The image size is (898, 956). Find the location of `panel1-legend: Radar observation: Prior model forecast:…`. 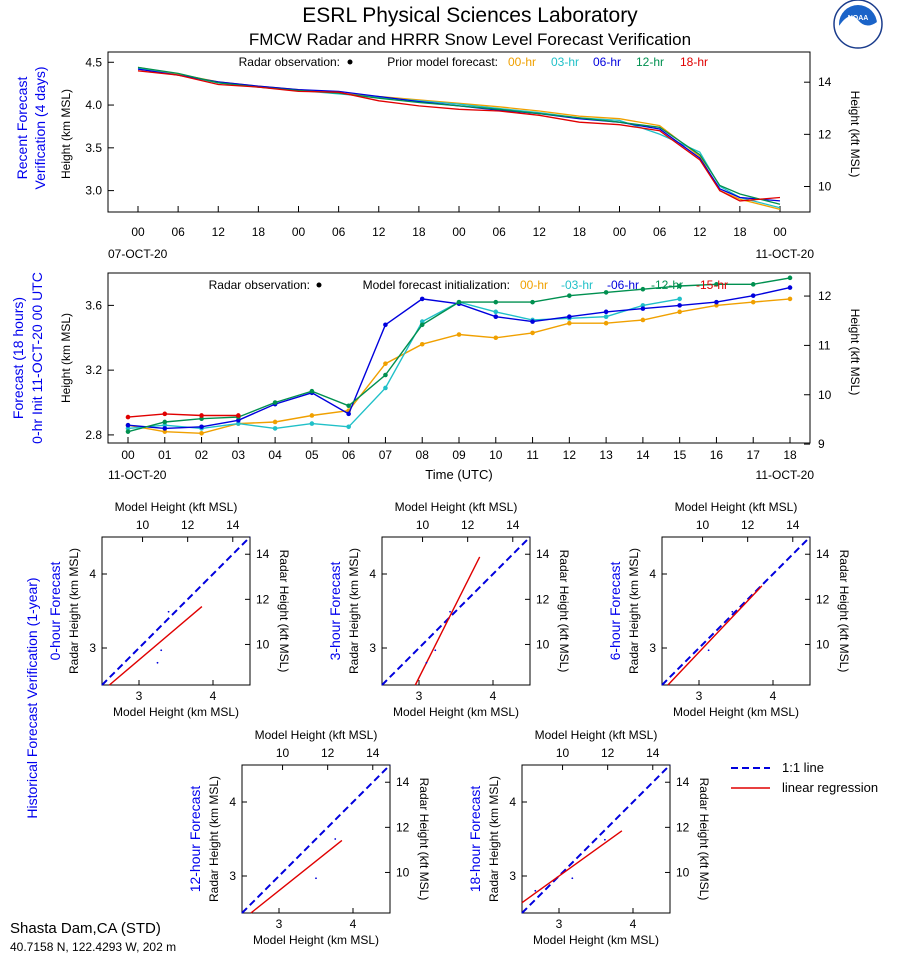

panel1-legend: Radar observation: Prior model forecast:… is located at coordinates (473, 62).